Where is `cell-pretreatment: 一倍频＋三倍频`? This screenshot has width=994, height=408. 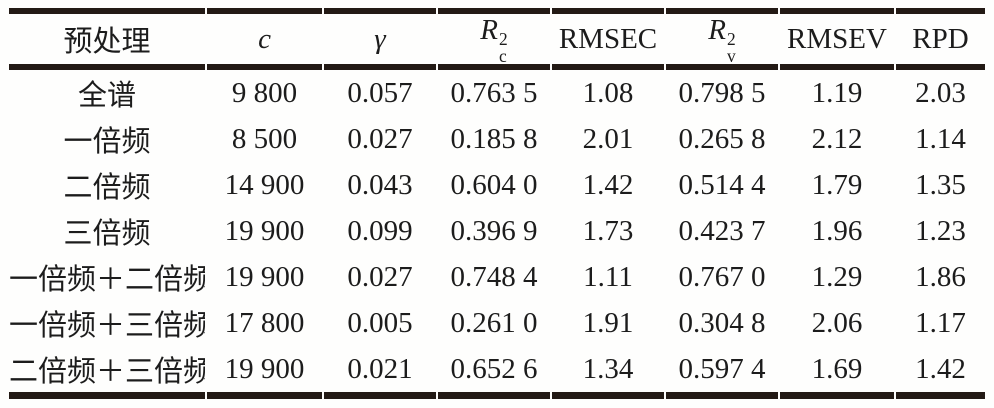
cell-pretreatment: 一倍频＋三倍频 is located at coordinates (107, 326).